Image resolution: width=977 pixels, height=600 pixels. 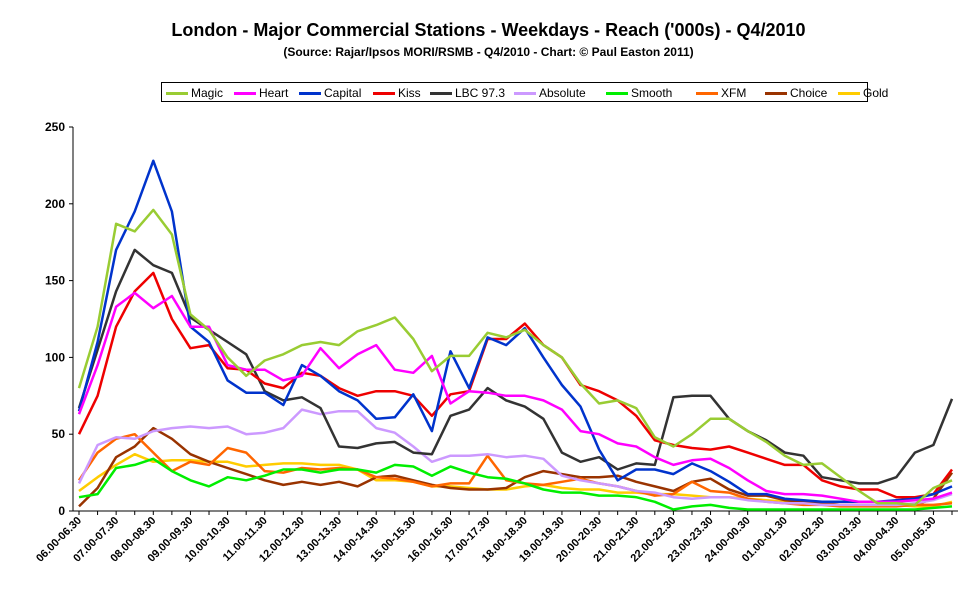 I want to click on legend-item: Heart, so click(x=261, y=93).